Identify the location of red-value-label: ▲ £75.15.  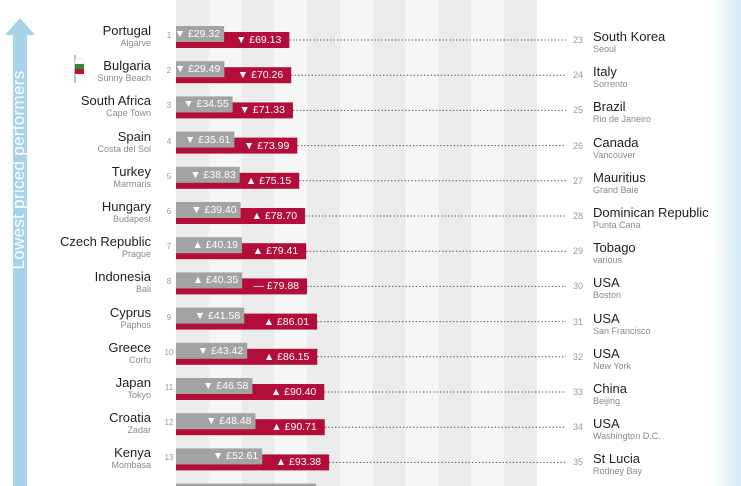
(268, 180).